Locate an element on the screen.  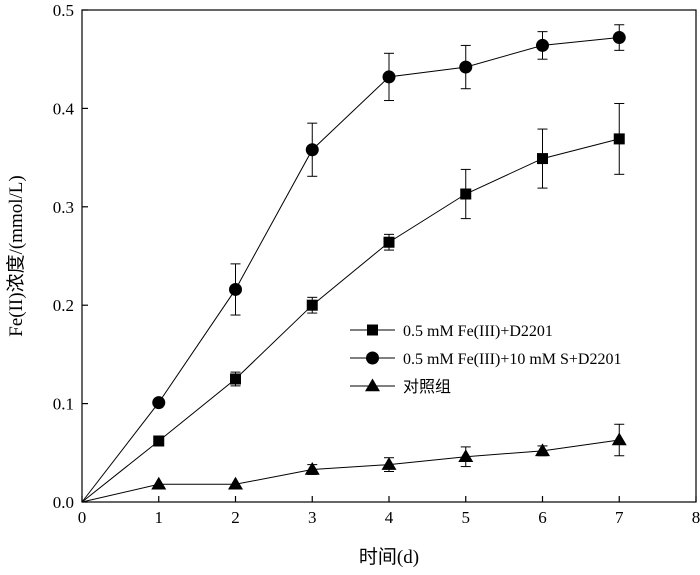
legend-entry-3: 对照组 is located at coordinates (400, 387).